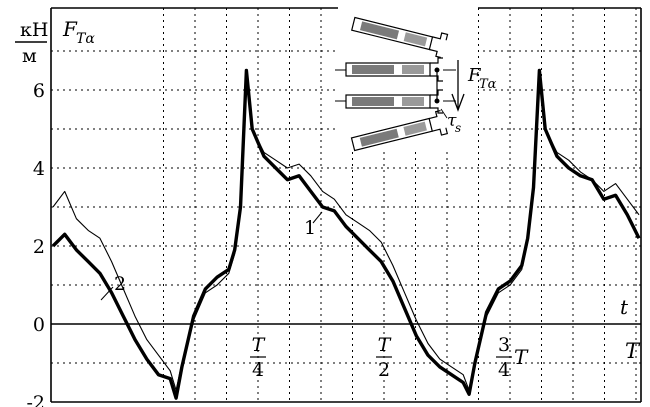 This screenshot has width=650, height=407. I want to click on inset-pivot-top, so click(437, 70).